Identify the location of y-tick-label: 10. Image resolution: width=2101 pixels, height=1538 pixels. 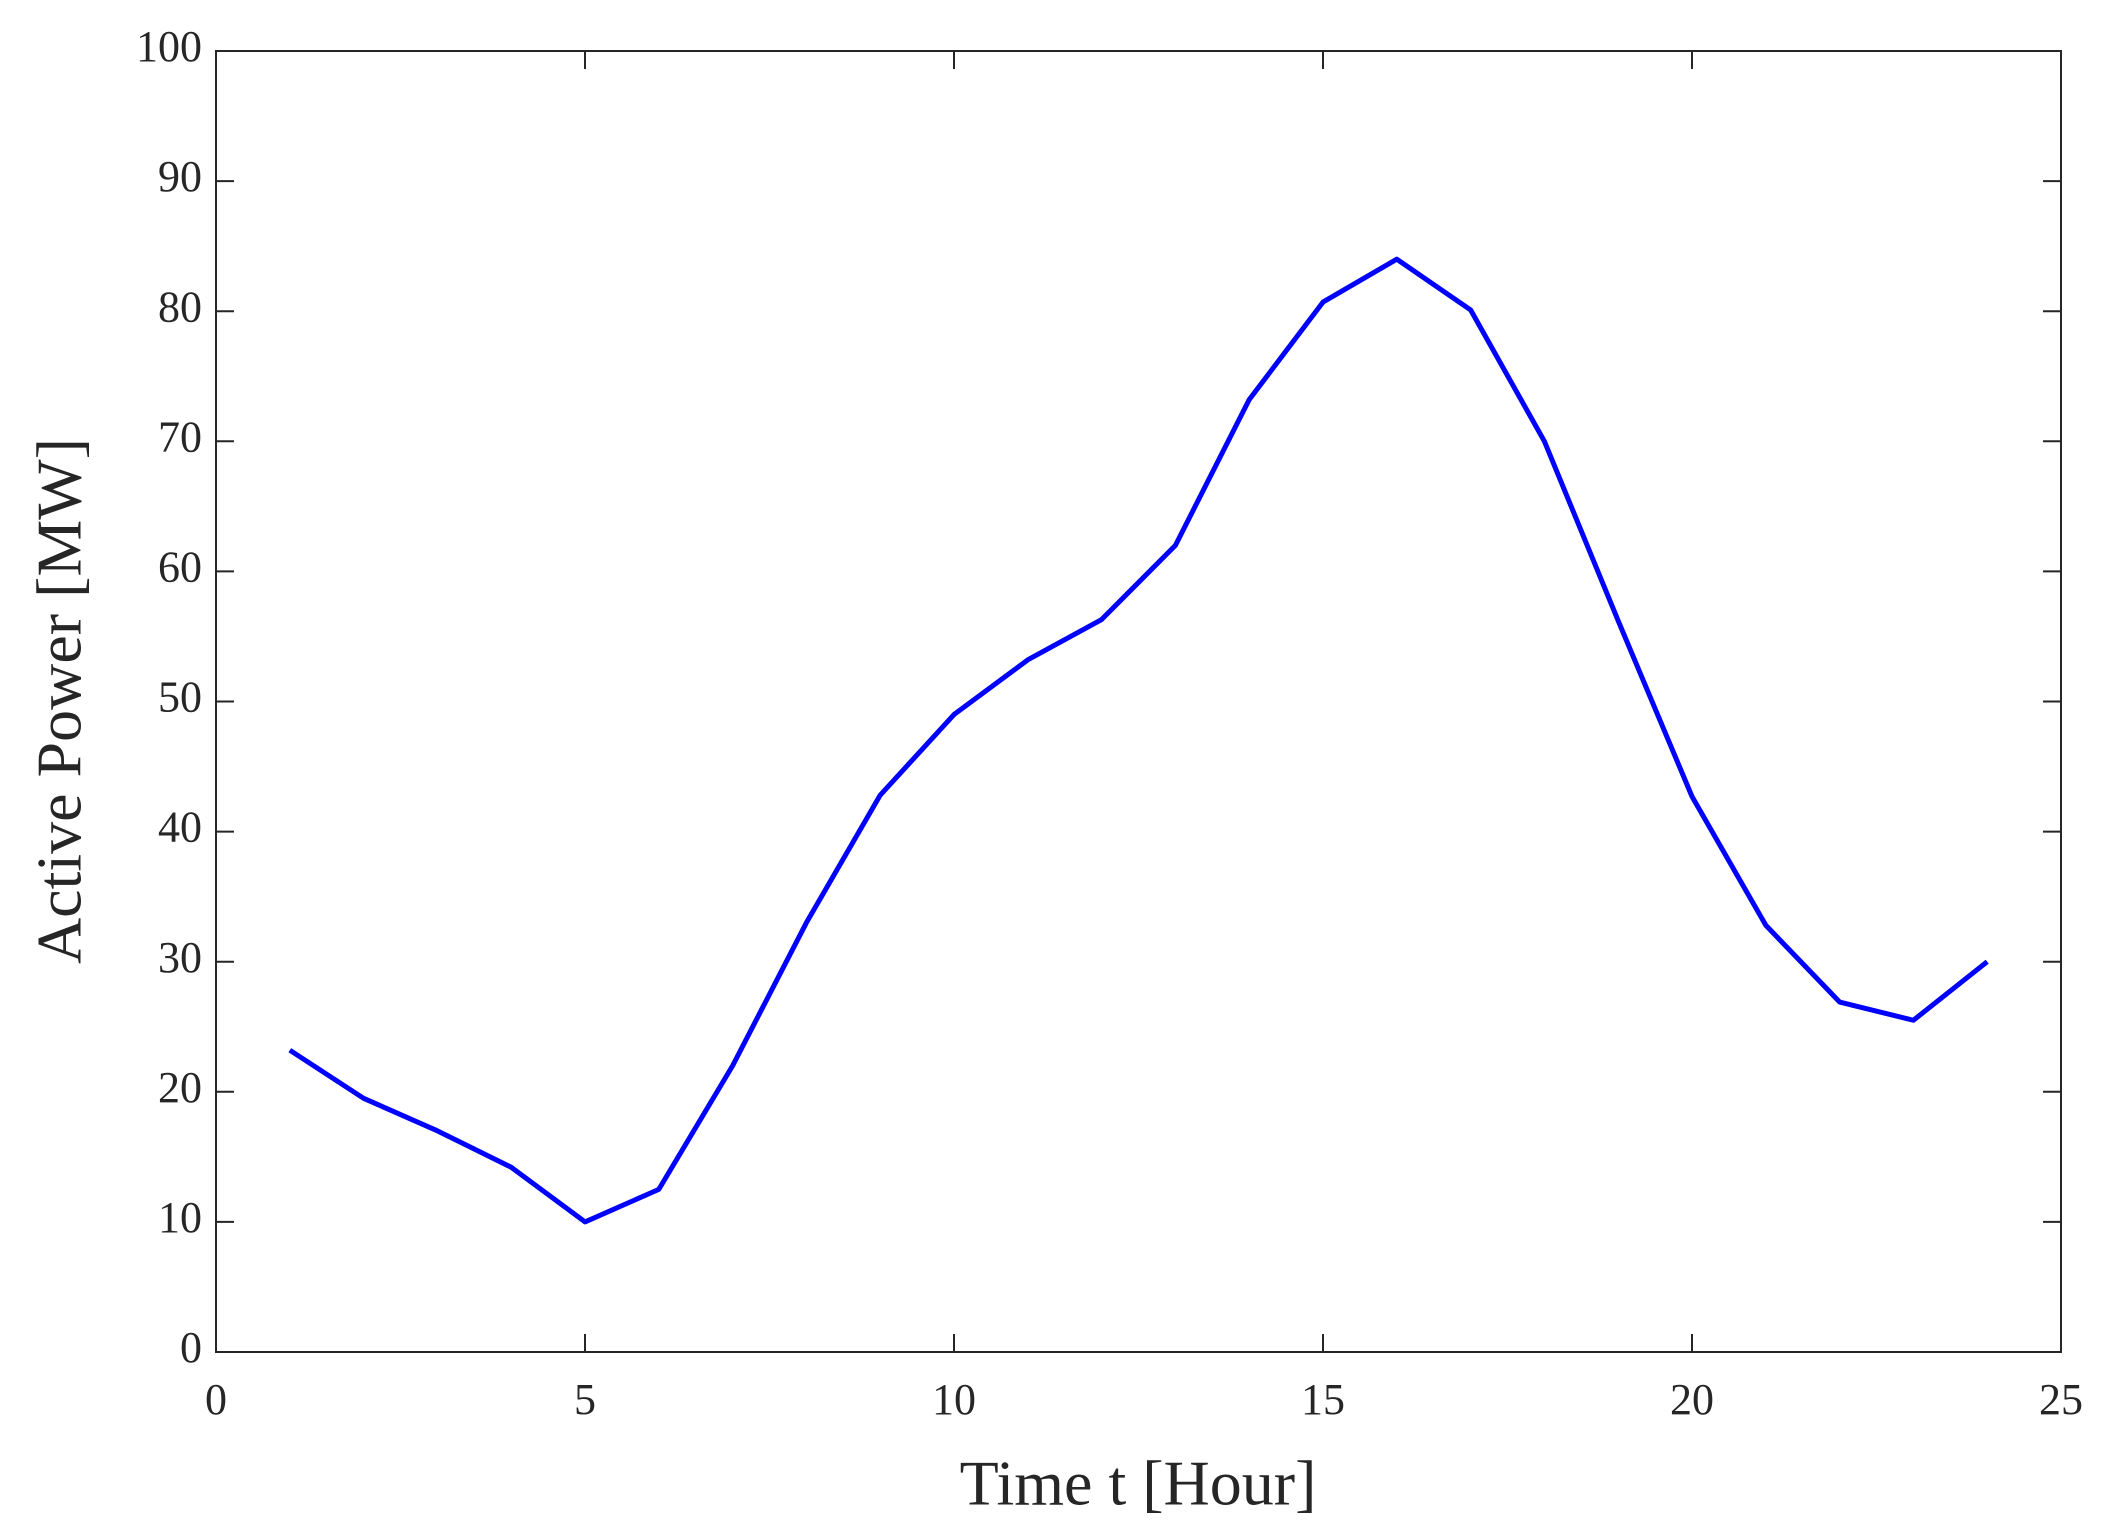
(180, 1217).